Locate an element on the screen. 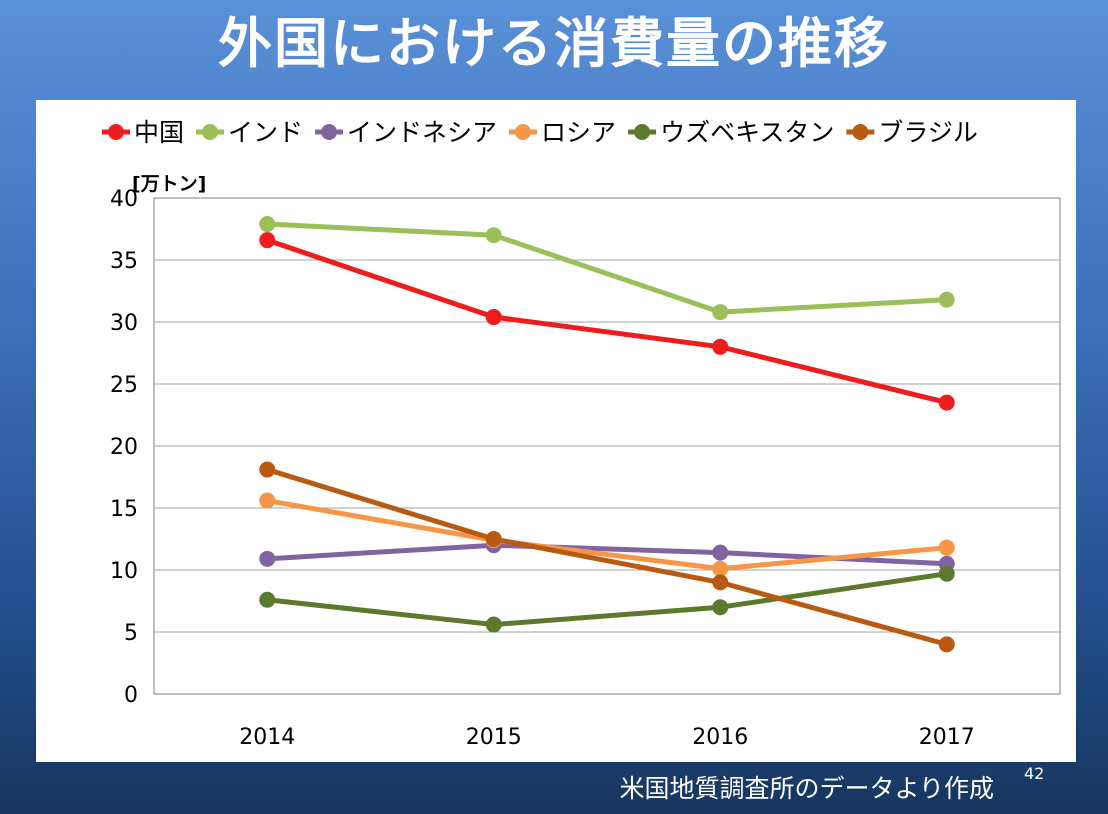 The width and height of the screenshot is (1108, 814). legend-item: インド is located at coordinates (249, 132).